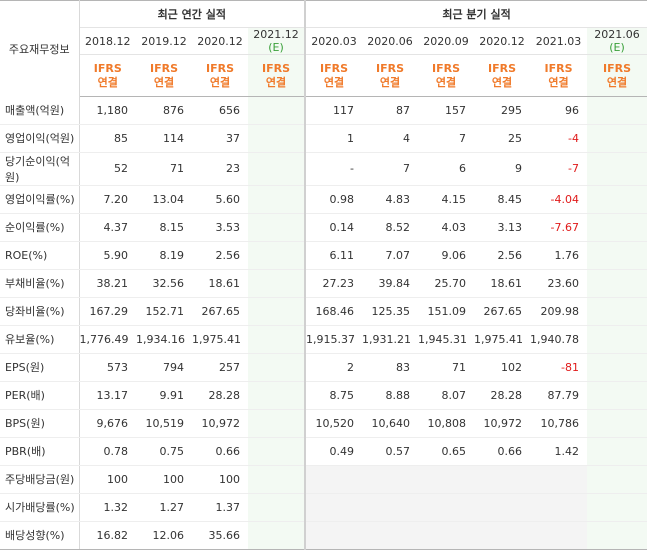 This screenshot has height=550, width=648. What do you see at coordinates (220, 311) in the screenshot?
I see `value-cell: 267.65` at bounding box center [220, 311].